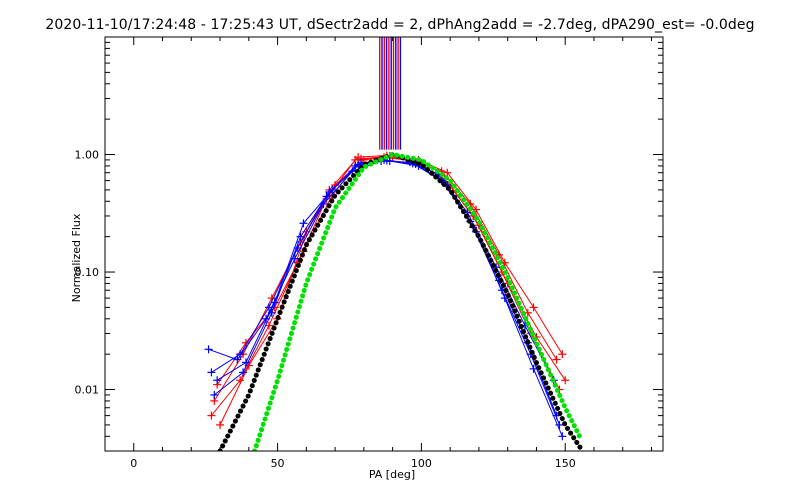  I want to click on y-tick-label: 0.10, so click(87, 272).